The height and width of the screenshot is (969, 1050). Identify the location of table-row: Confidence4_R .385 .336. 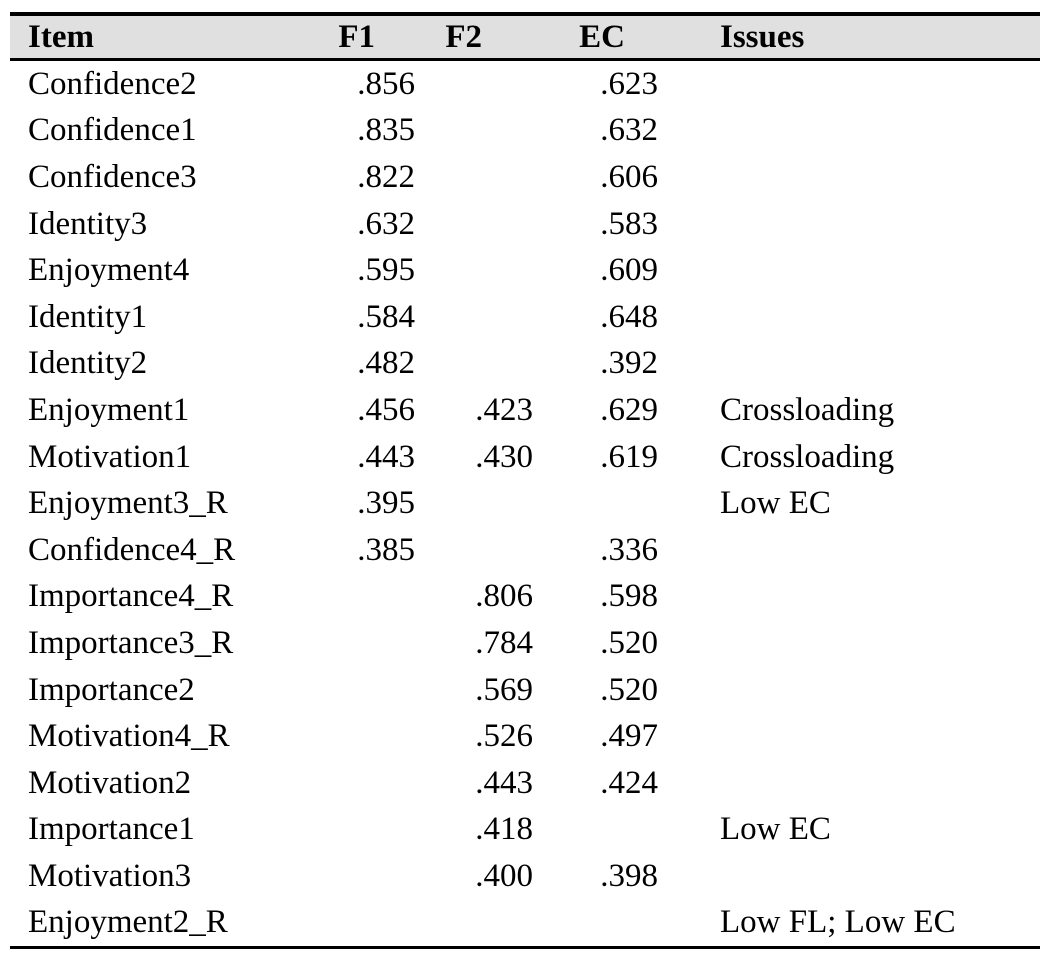
(525, 550).